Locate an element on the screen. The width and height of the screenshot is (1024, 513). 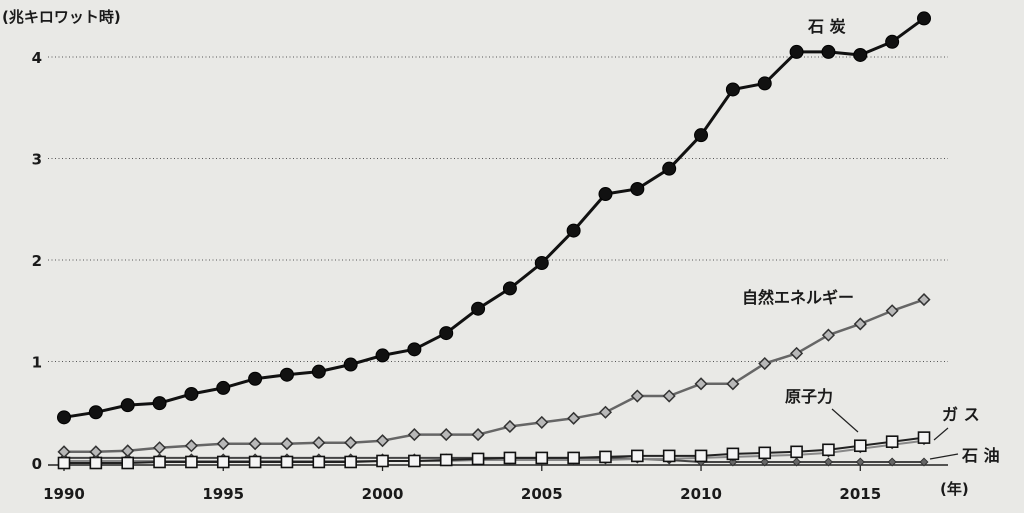
data-point-2-2009 is located at coordinates (669, 456).